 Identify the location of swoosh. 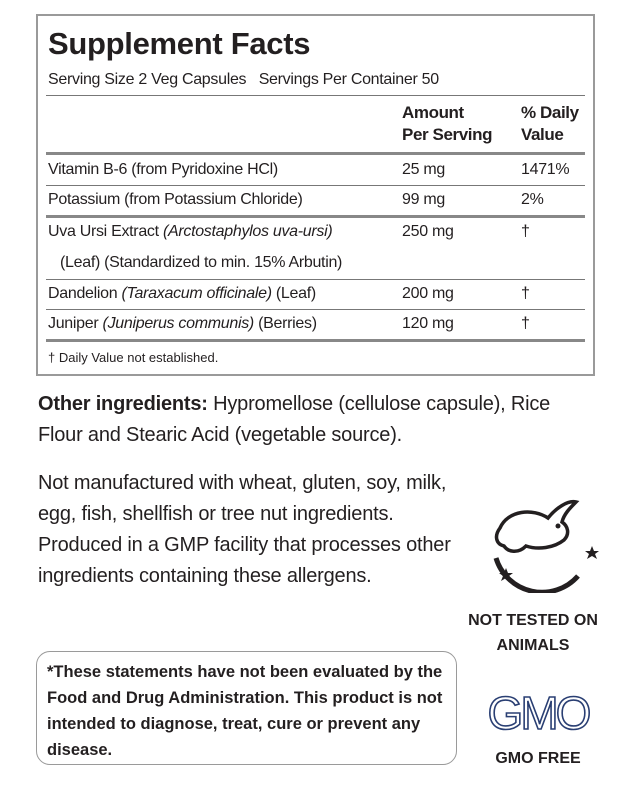
(536, 575).